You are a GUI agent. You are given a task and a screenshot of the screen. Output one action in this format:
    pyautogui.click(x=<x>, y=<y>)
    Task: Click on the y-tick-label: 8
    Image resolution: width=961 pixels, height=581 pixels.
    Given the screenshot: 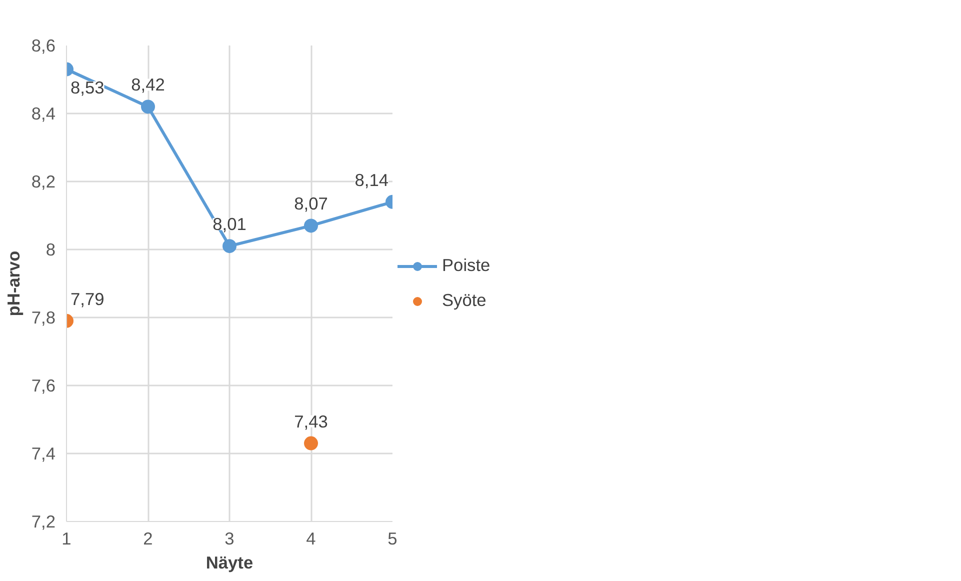 What is the action you would take?
    pyautogui.click(x=51, y=250)
    